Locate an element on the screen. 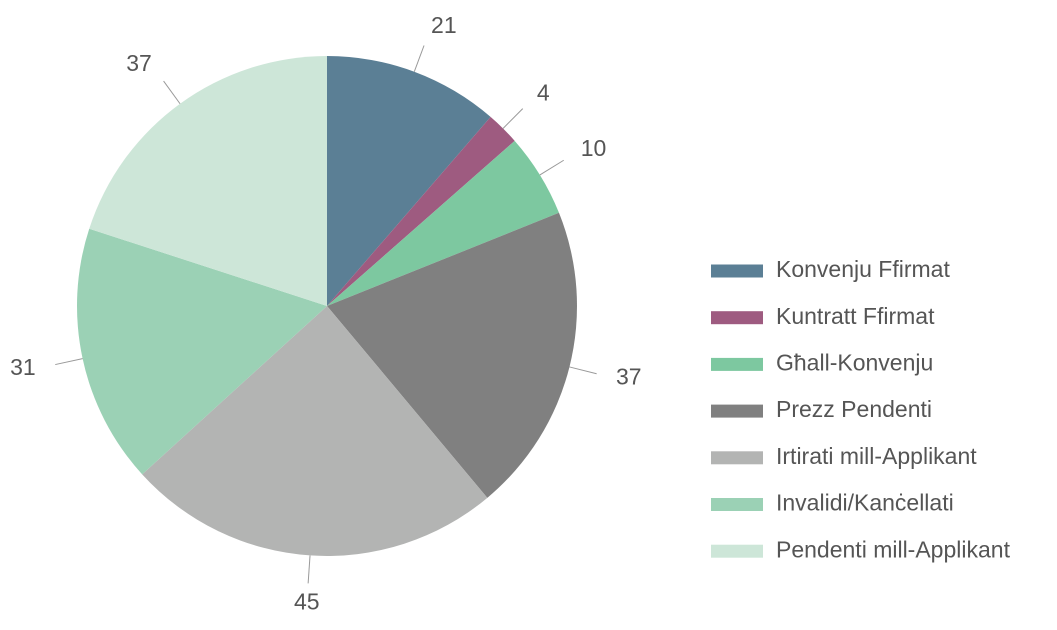 Image resolution: width=1057 pixels, height=630 pixels. legend-label: Irtirati mill-Applikant is located at coordinates (876, 456).